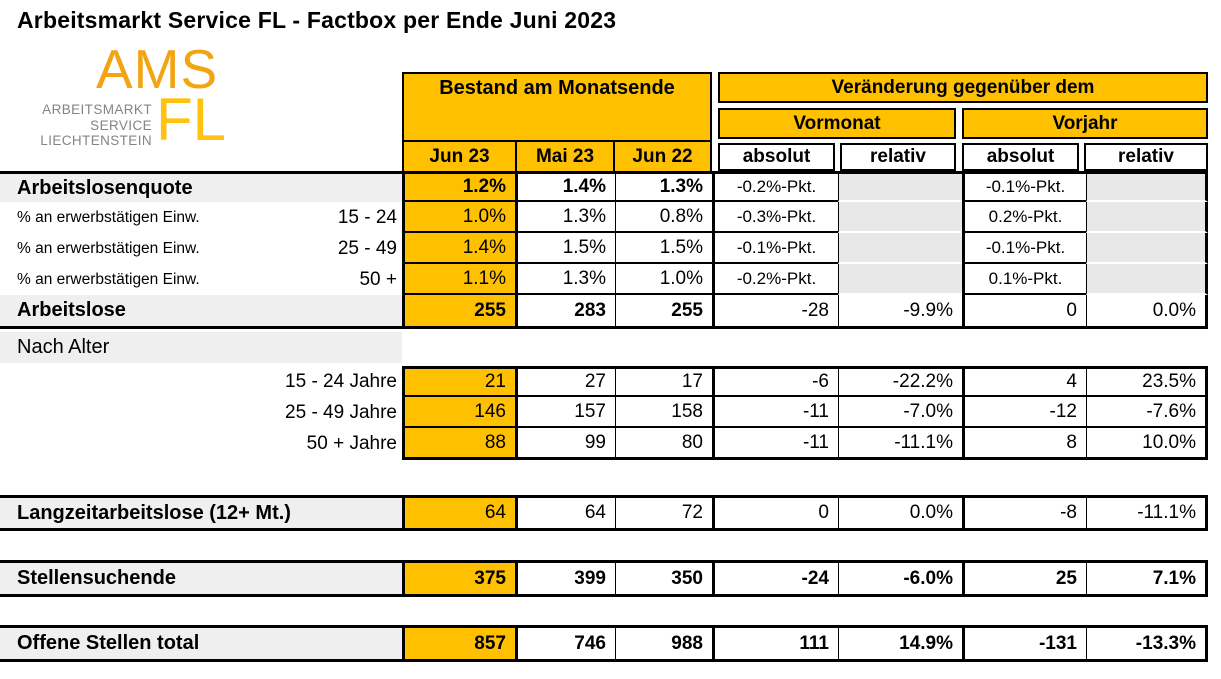 This screenshot has height=679, width=1221. Describe the element at coordinates (565, 643) in the screenshot. I see `cell-mai23: 746` at that location.